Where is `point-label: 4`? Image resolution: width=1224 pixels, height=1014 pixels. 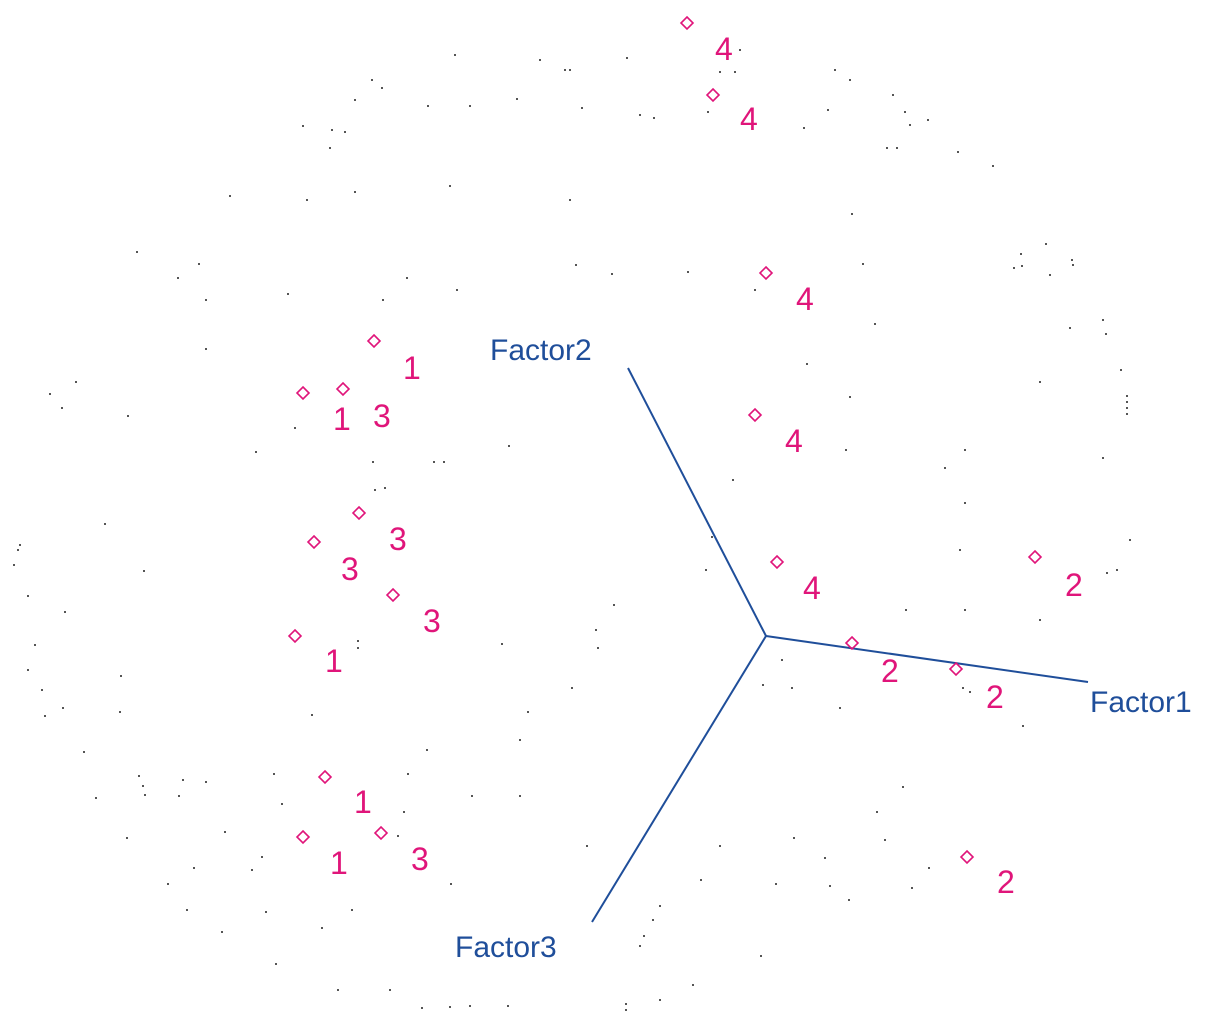
point-label: 4 is located at coordinates (794, 441).